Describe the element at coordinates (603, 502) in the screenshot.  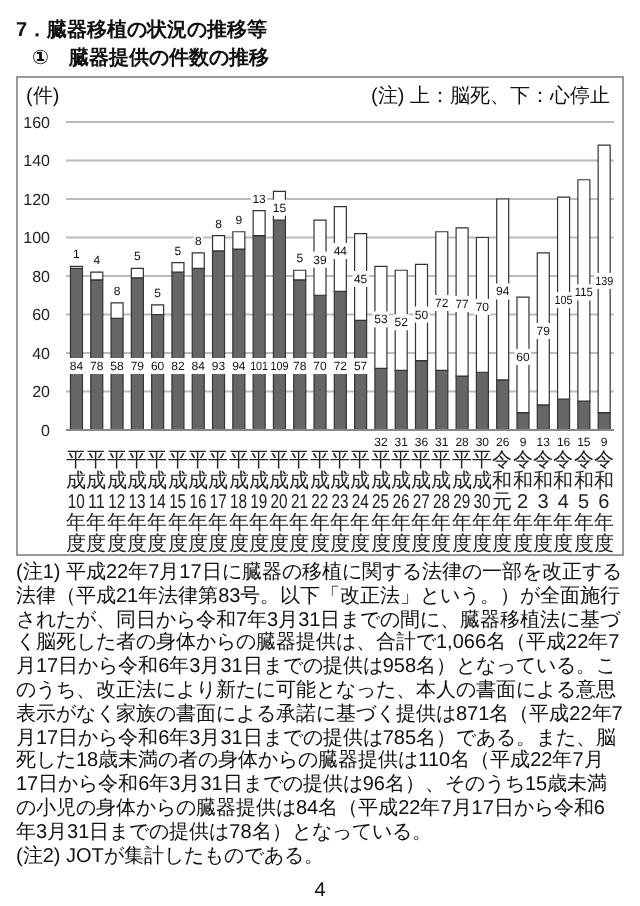
I see `x-tick-label: 令和6年度` at that location.